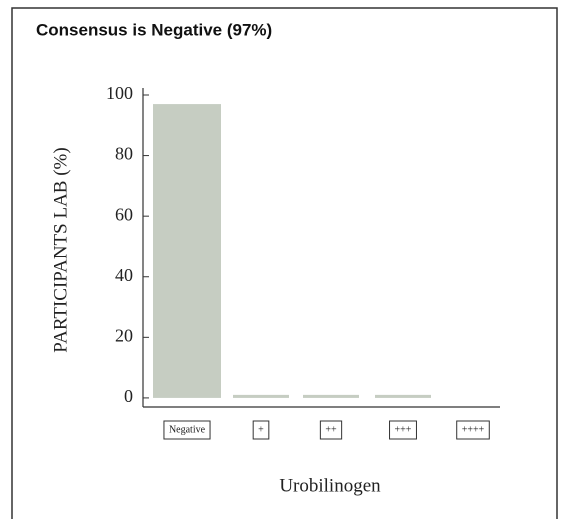  I want to click on x-tick-label: +++, so click(403, 429).